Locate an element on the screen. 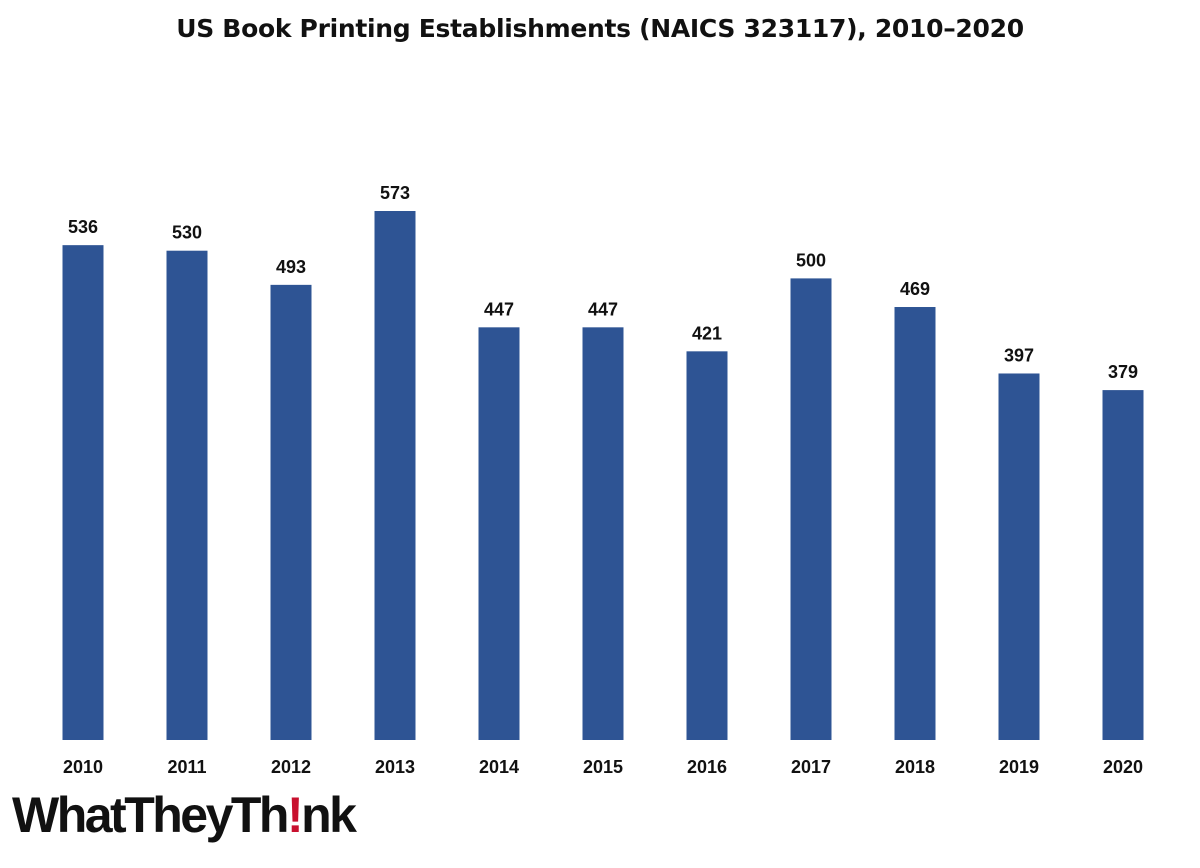 Image resolution: width=1200 pixels, height=868 pixels. x-tick-label-2010: 2010 is located at coordinates (83, 767).